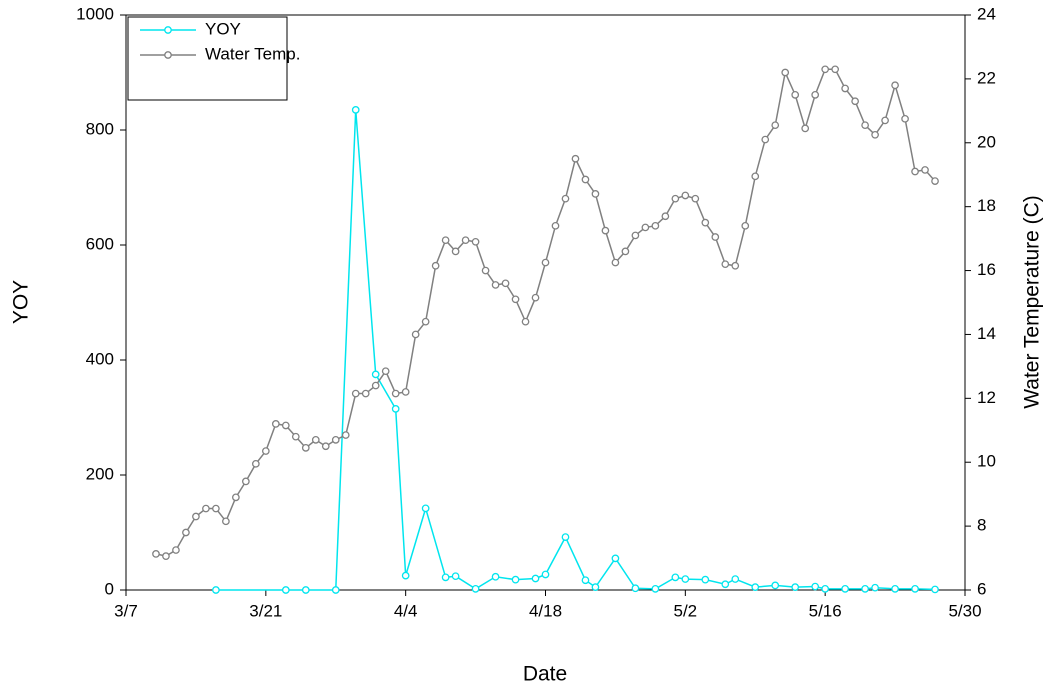  Describe the element at coordinates (100, 473) in the screenshot. I see `y-tick-label: 200` at that location.